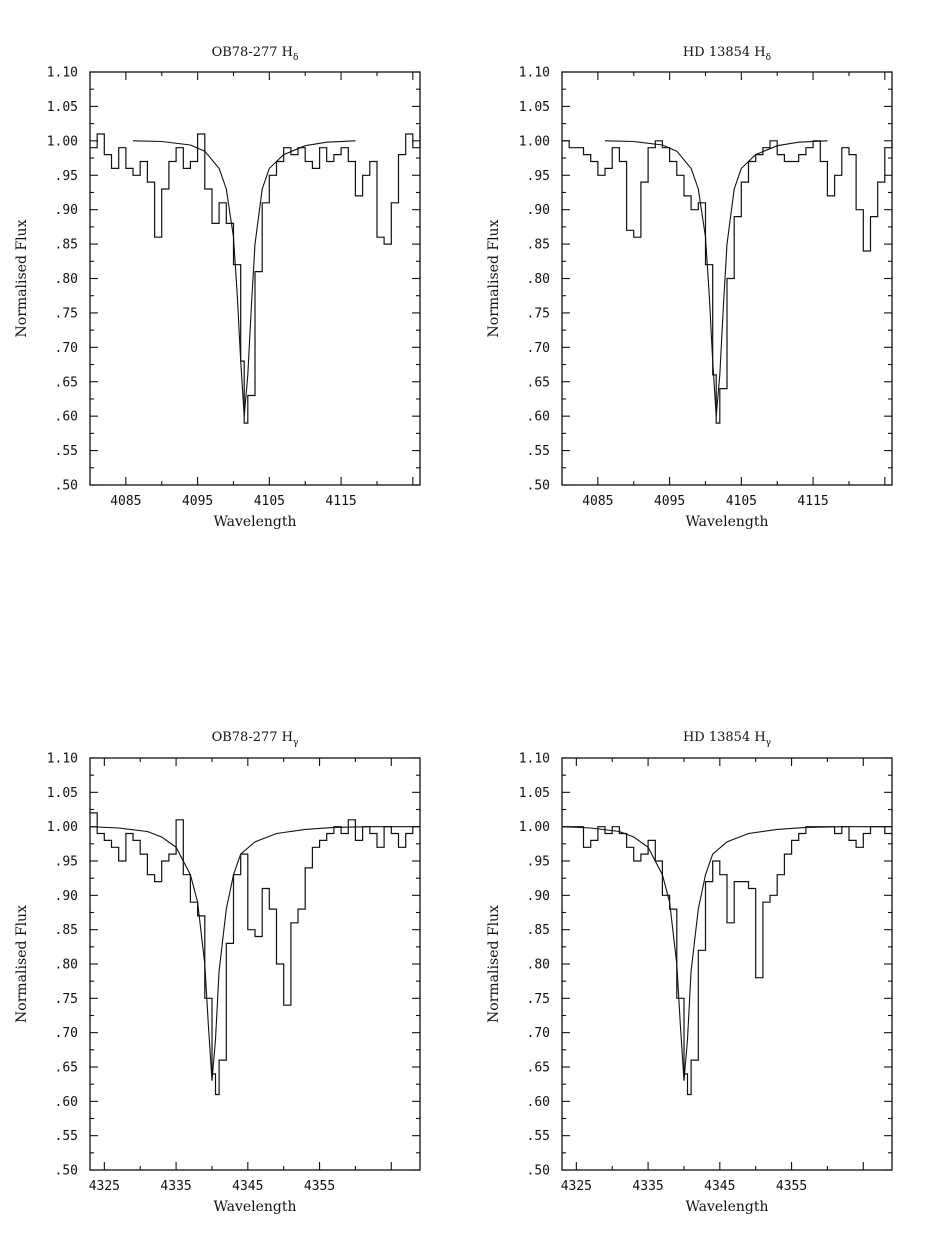 Image resolution: width=935 pixels, height=1245 pixels. I want to click on chart-title: HD 13854 Hδ, so click(727, 54).